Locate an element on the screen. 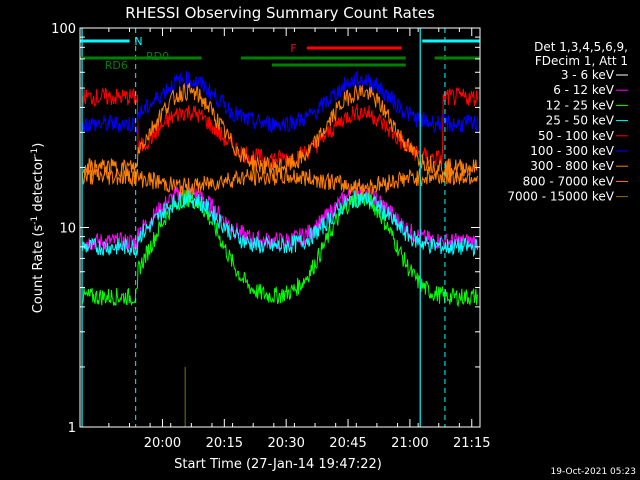 The height and width of the screenshot is (480, 640). x-tick-label: 21:00 is located at coordinates (409, 443).